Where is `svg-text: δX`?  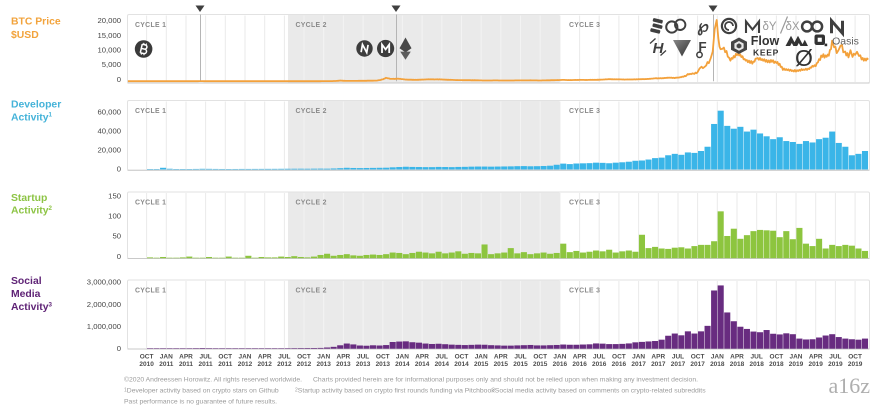
svg-text: δX is located at coordinates (792, 27).